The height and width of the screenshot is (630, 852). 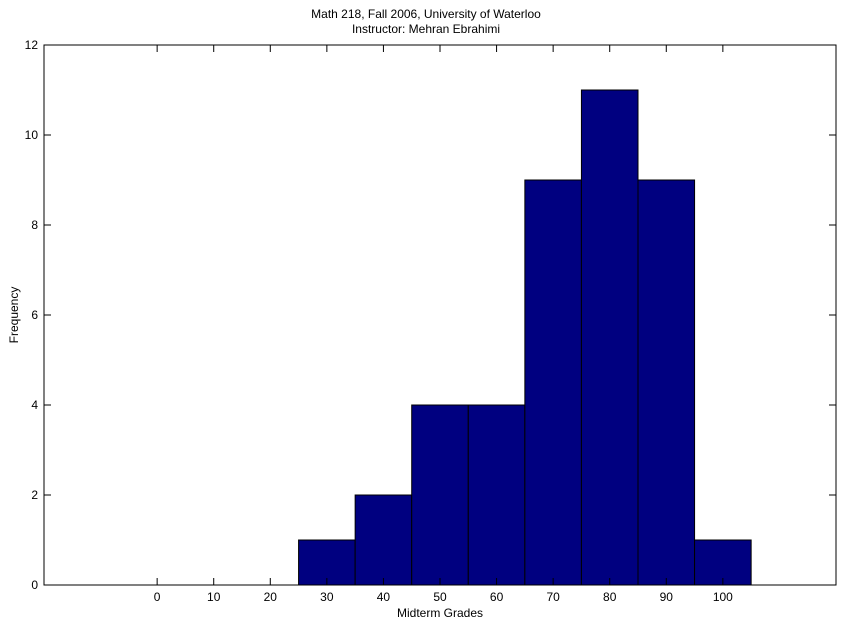 What do you see at coordinates (497, 597) in the screenshot?
I see `x-tick-label-60: 60` at bounding box center [497, 597].